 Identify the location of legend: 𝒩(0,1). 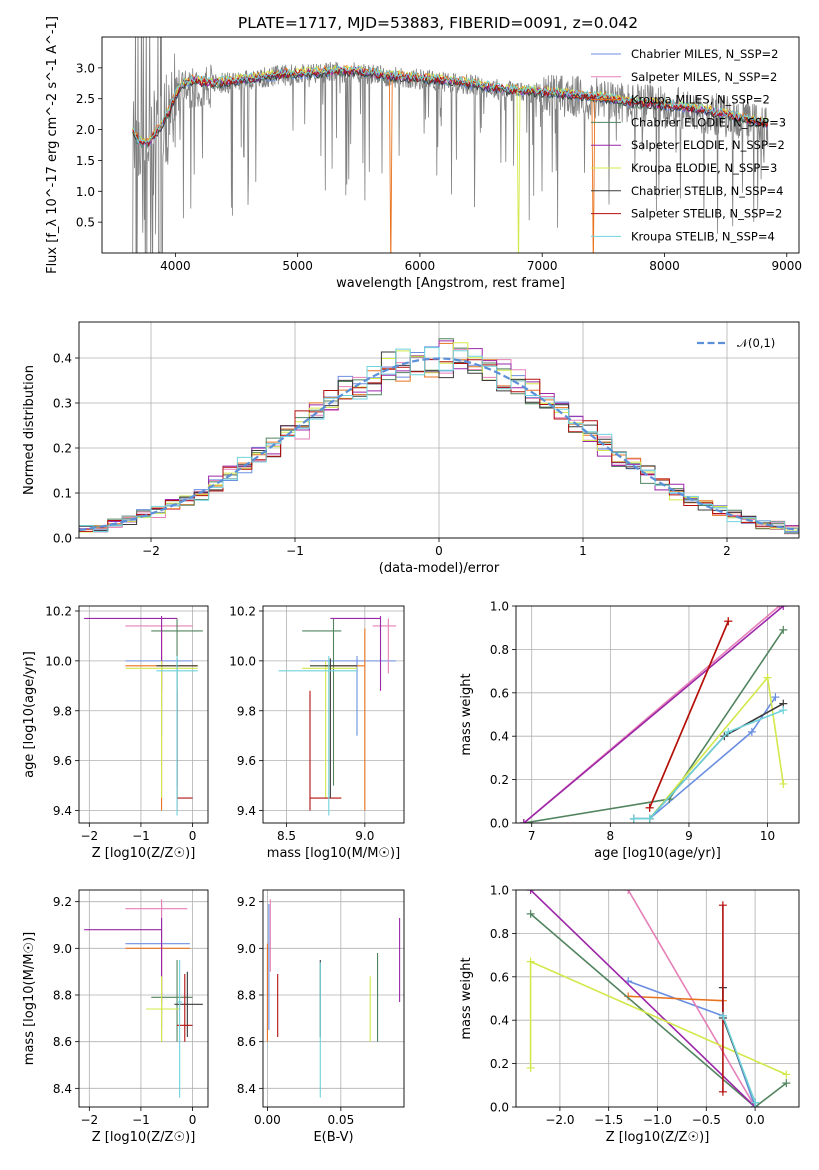
(736, 343).